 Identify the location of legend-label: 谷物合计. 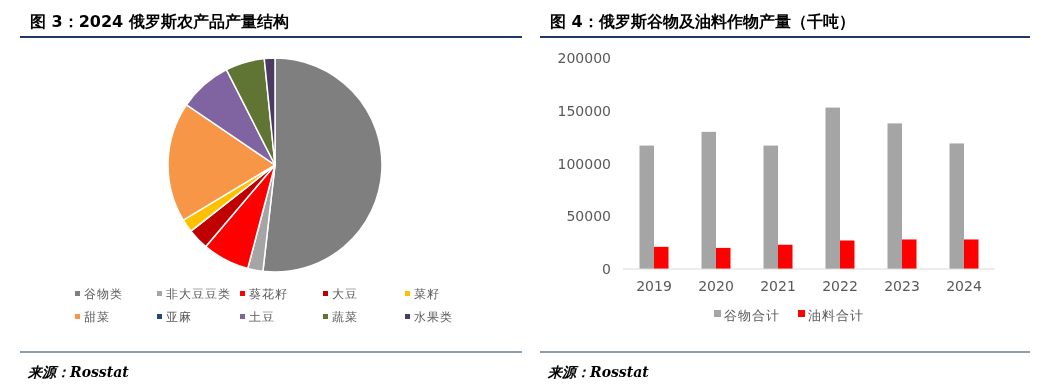
(752, 315).